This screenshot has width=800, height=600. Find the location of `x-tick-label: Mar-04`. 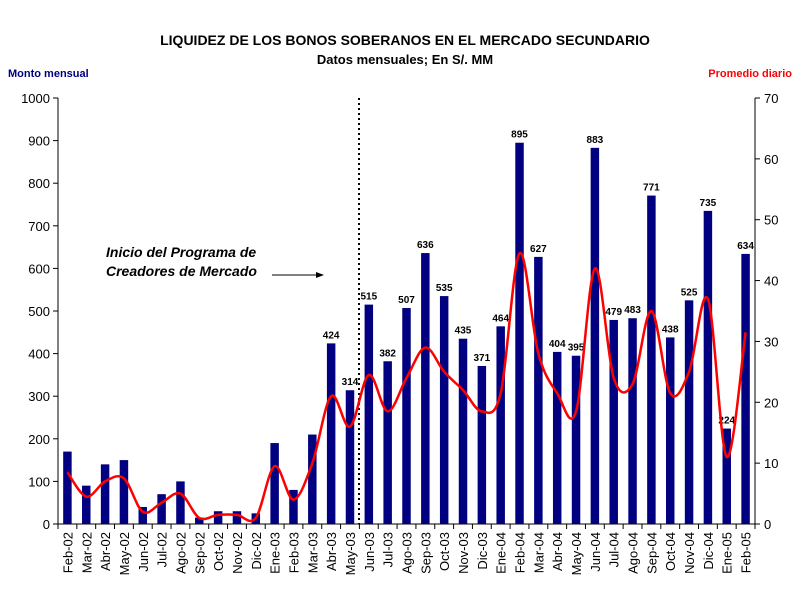

x-tick-label: Mar-04 is located at coordinates (538, 552).